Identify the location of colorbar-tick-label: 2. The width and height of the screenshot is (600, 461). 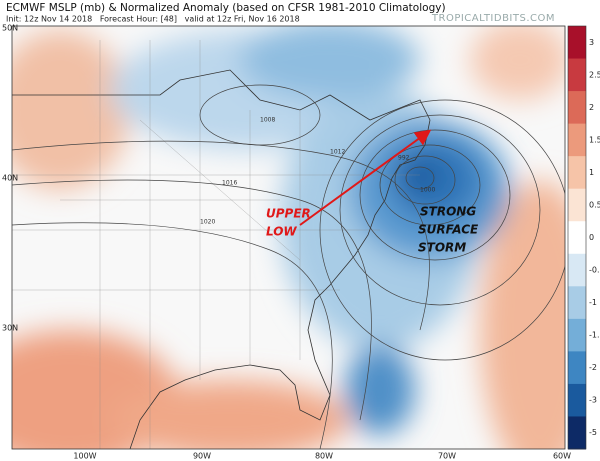
(591, 107).